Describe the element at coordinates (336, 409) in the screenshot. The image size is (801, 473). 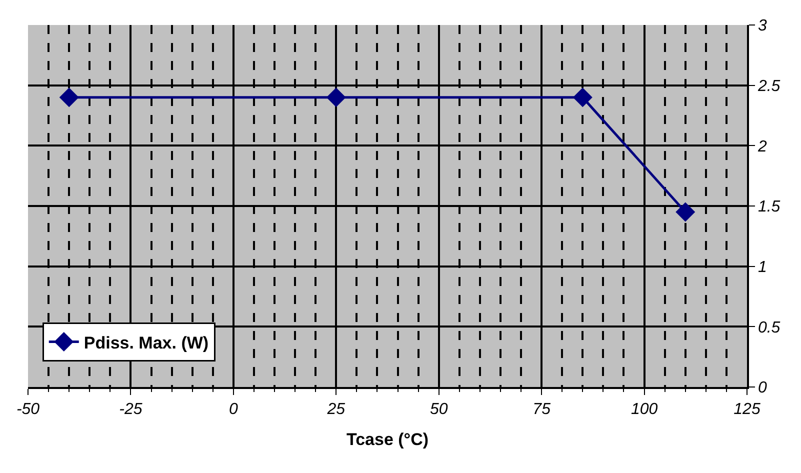
I see `x-tick-label: 25` at that location.